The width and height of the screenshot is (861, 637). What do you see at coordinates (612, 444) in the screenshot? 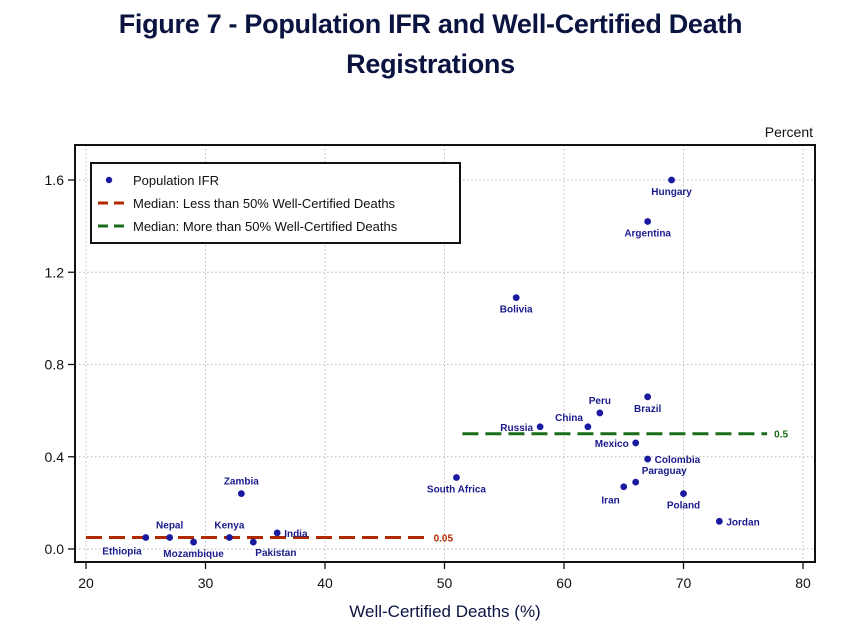
I see `data-label-mexico: Mexico` at bounding box center [612, 444].